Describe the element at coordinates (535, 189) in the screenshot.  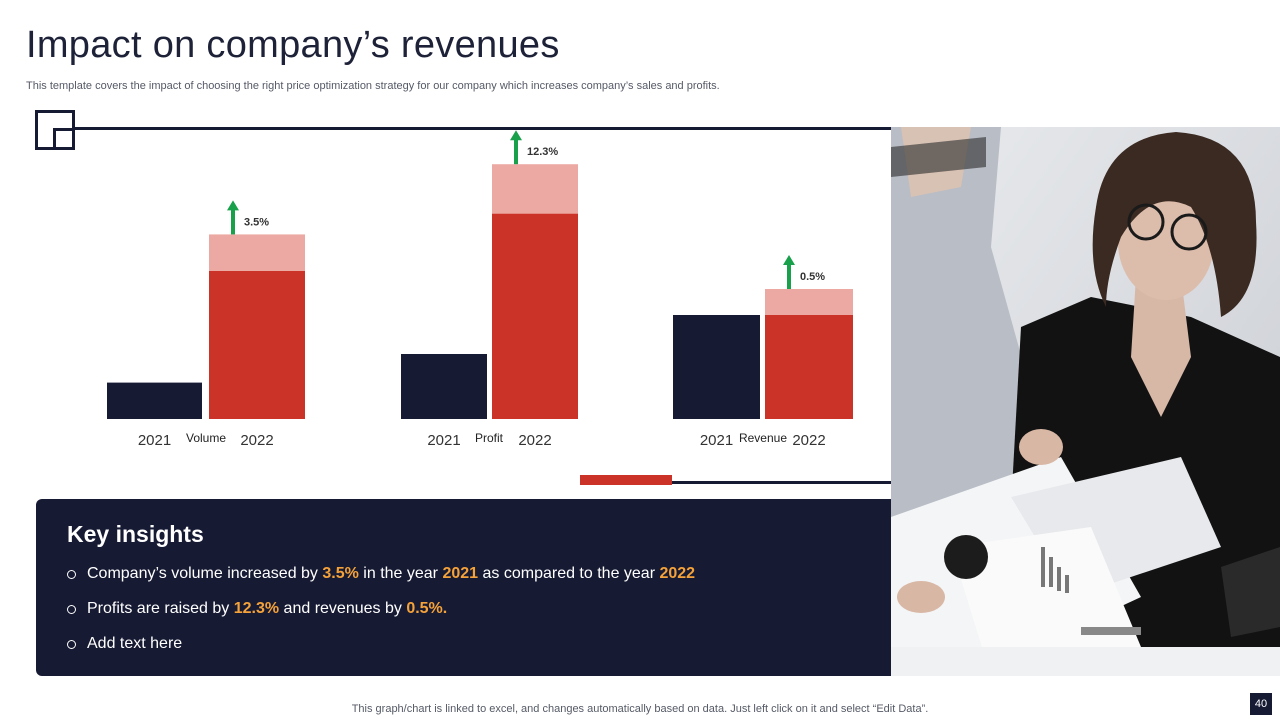
I see `bar-profit-2022-increase` at that location.